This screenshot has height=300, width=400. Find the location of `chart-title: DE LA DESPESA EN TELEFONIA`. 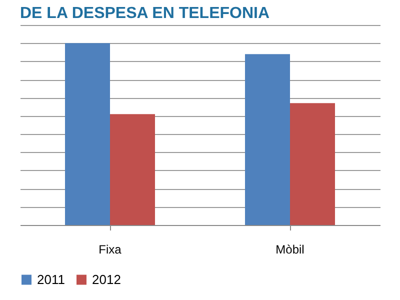

chart-title: DE LA DESPESA EN TELEFONIA is located at coordinates (145, 13).